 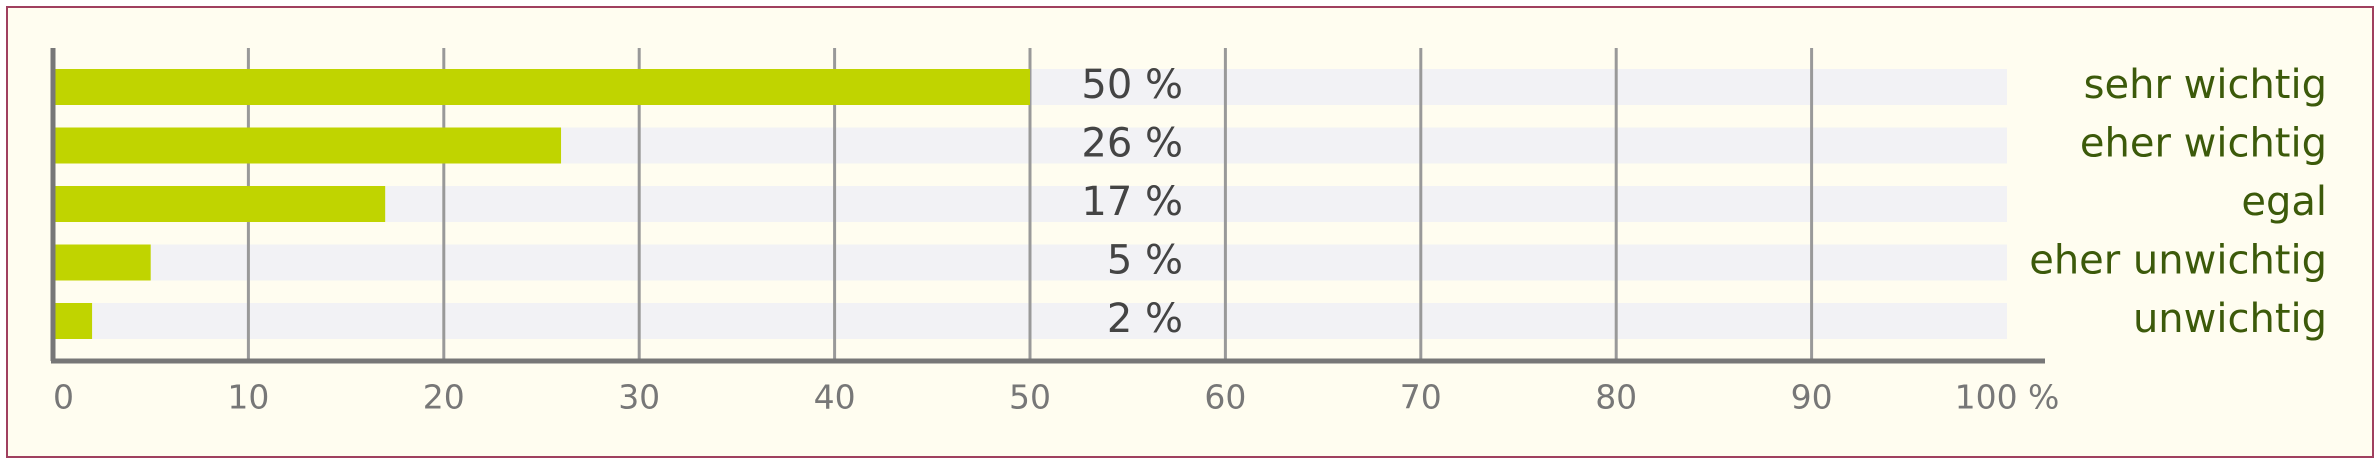 I want to click on category-label: eher unwichtig, so click(x=2178, y=261).